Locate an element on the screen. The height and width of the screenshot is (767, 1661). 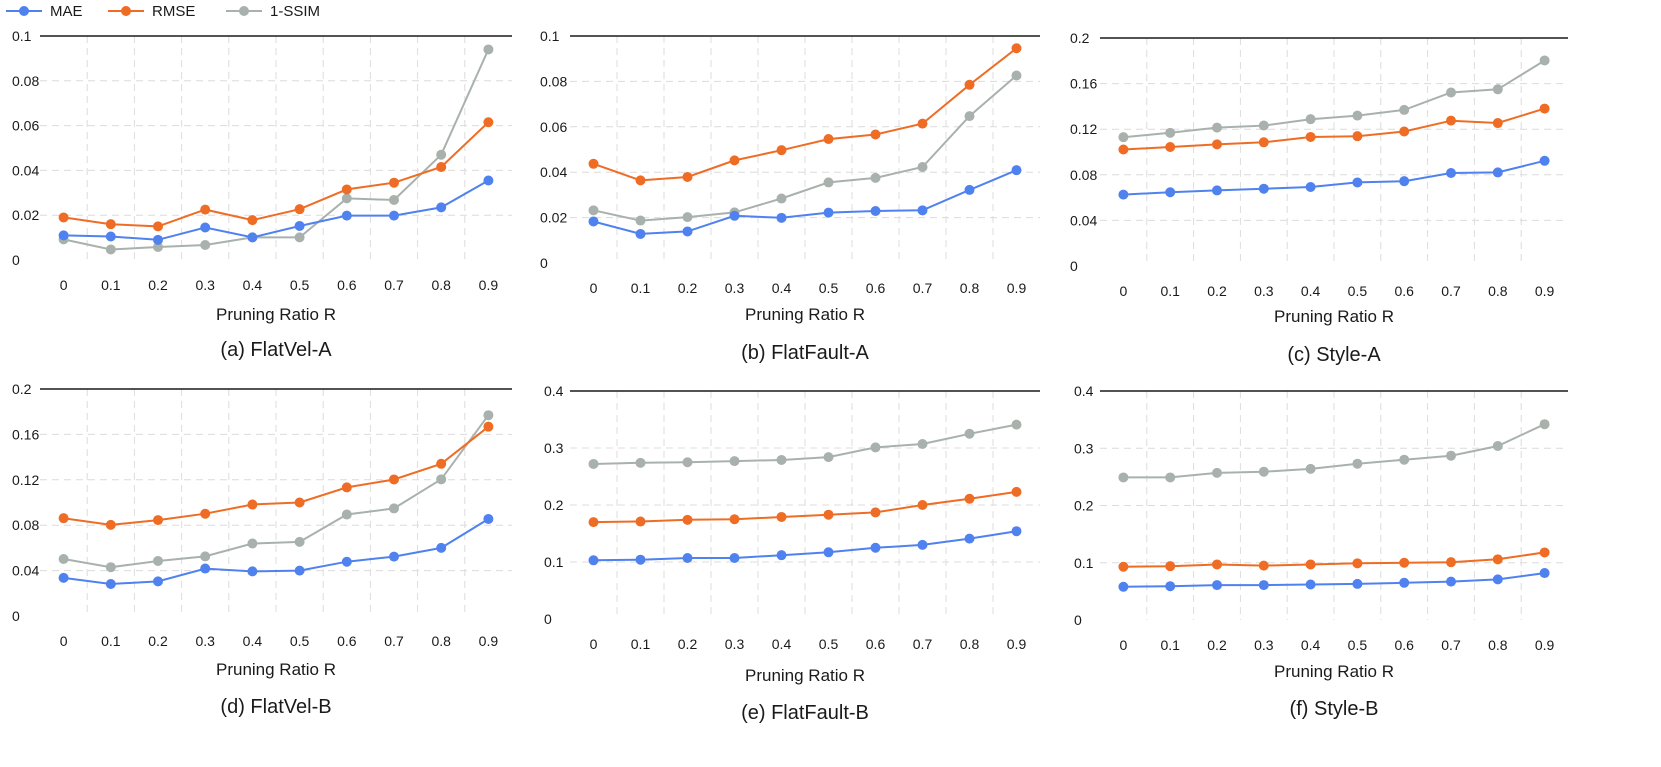
y-tick-label: 0.16 is located at coordinates (1083, 84).